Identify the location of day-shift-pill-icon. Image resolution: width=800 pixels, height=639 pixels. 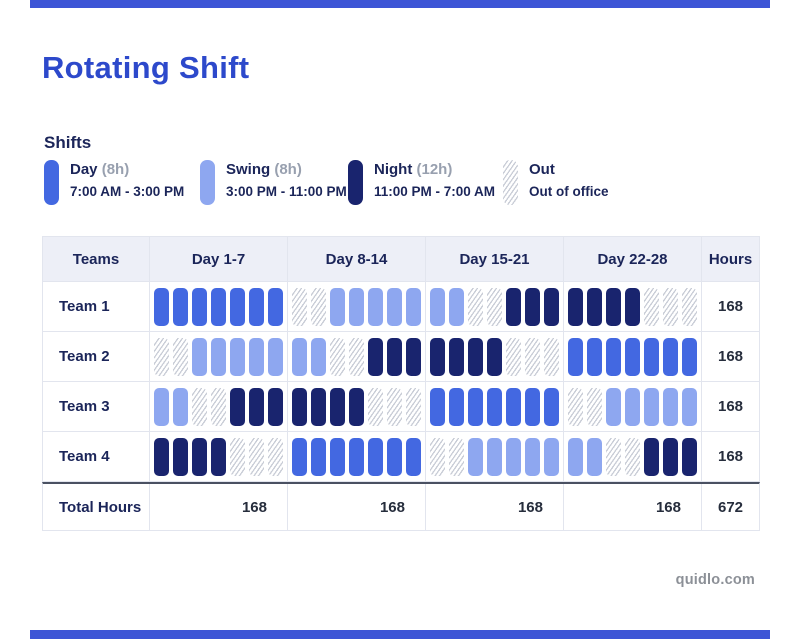
(51, 182).